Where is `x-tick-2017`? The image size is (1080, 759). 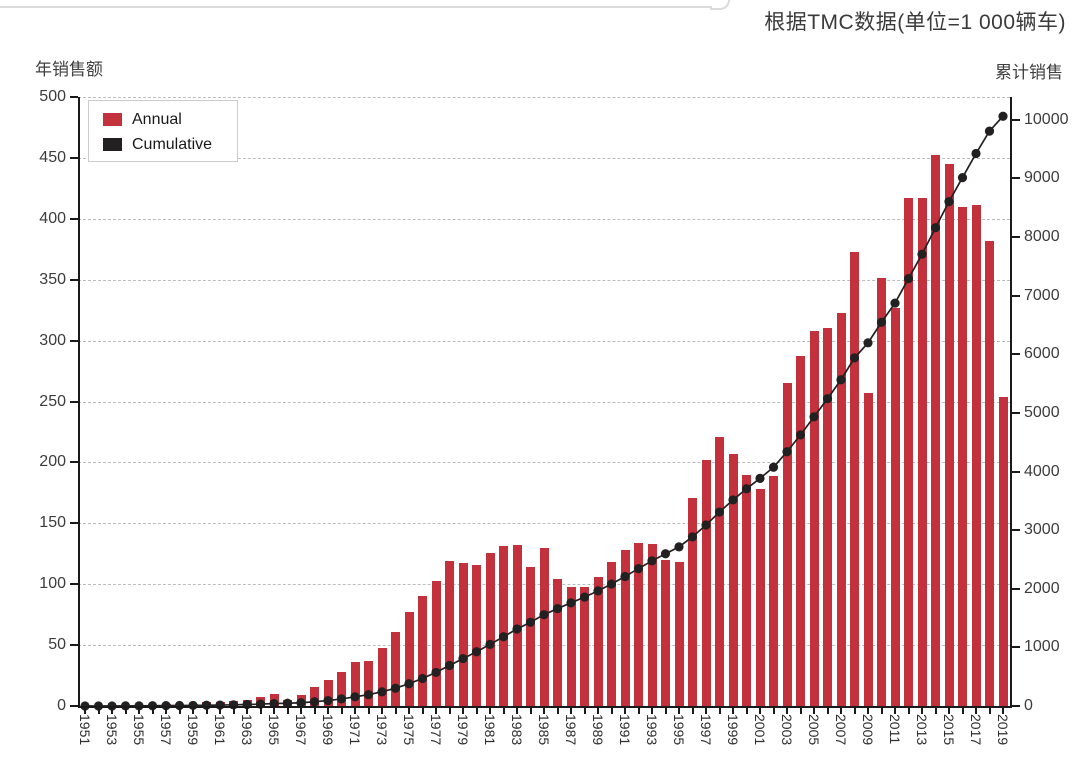
x-tick-2017 is located at coordinates (976, 711).